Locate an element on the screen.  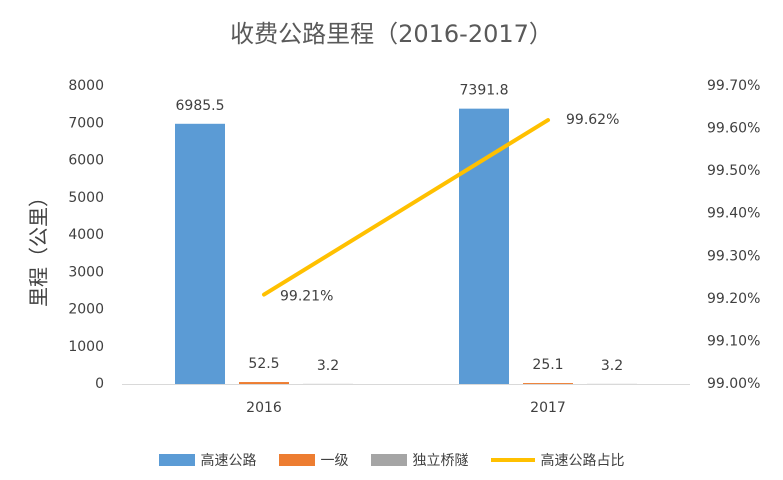
legend: 高速公路 一级 独立桥隧 高速公路占比 is located at coordinates (391, 460).